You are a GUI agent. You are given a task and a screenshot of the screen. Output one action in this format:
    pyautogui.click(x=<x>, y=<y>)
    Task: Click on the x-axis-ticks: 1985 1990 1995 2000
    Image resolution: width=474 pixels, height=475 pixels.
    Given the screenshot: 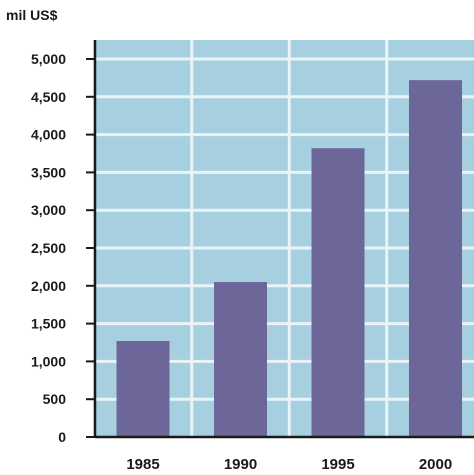 What is the action you would take?
    pyautogui.click(x=289, y=464)
    